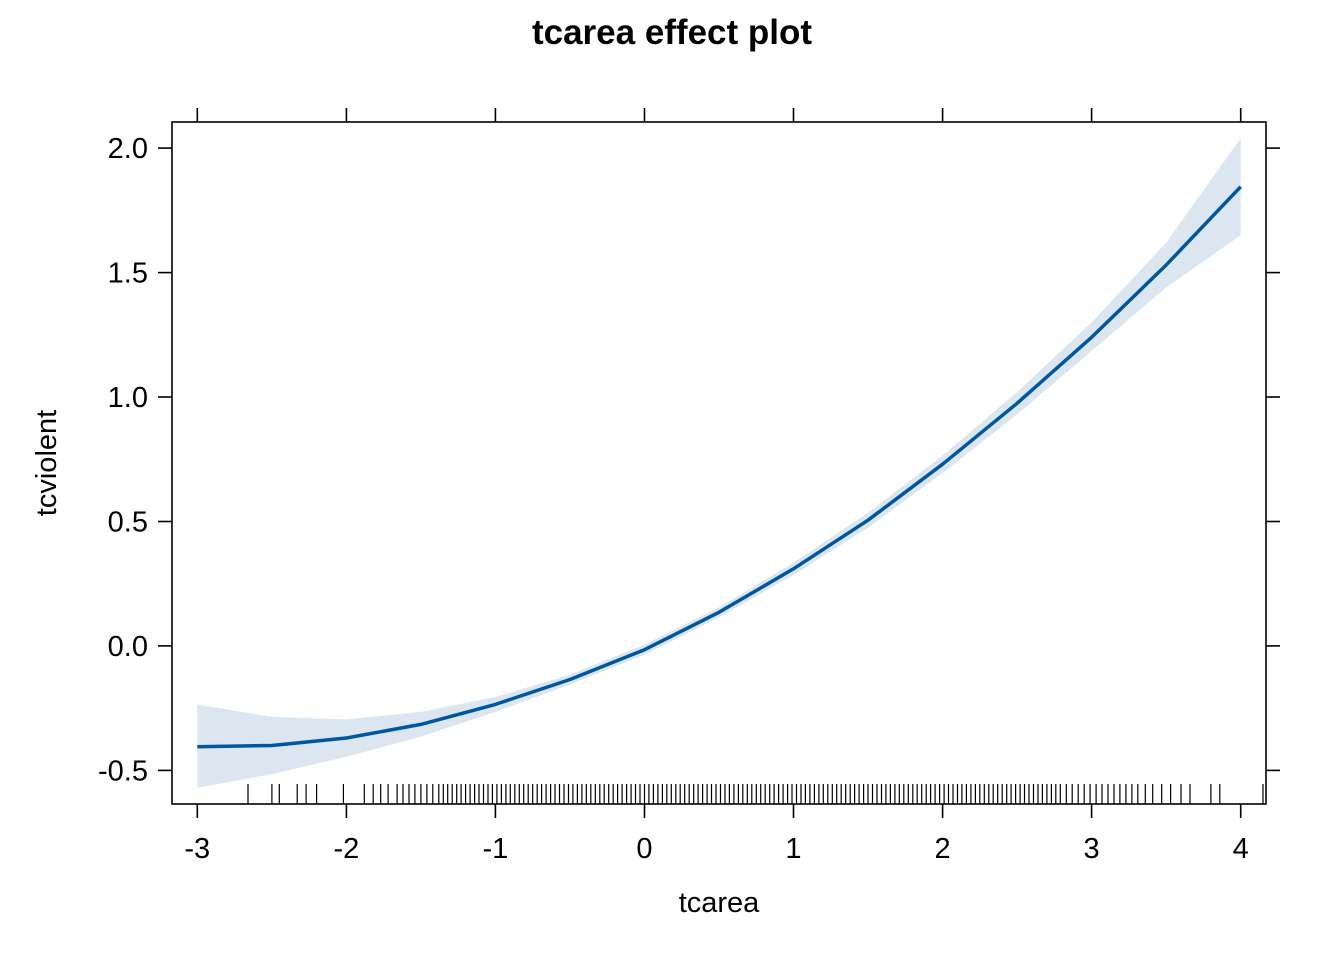 This screenshot has width=1344, height=960. Describe the element at coordinates (128, 647) in the screenshot. I see `y-tick-label: 0.0` at that location.